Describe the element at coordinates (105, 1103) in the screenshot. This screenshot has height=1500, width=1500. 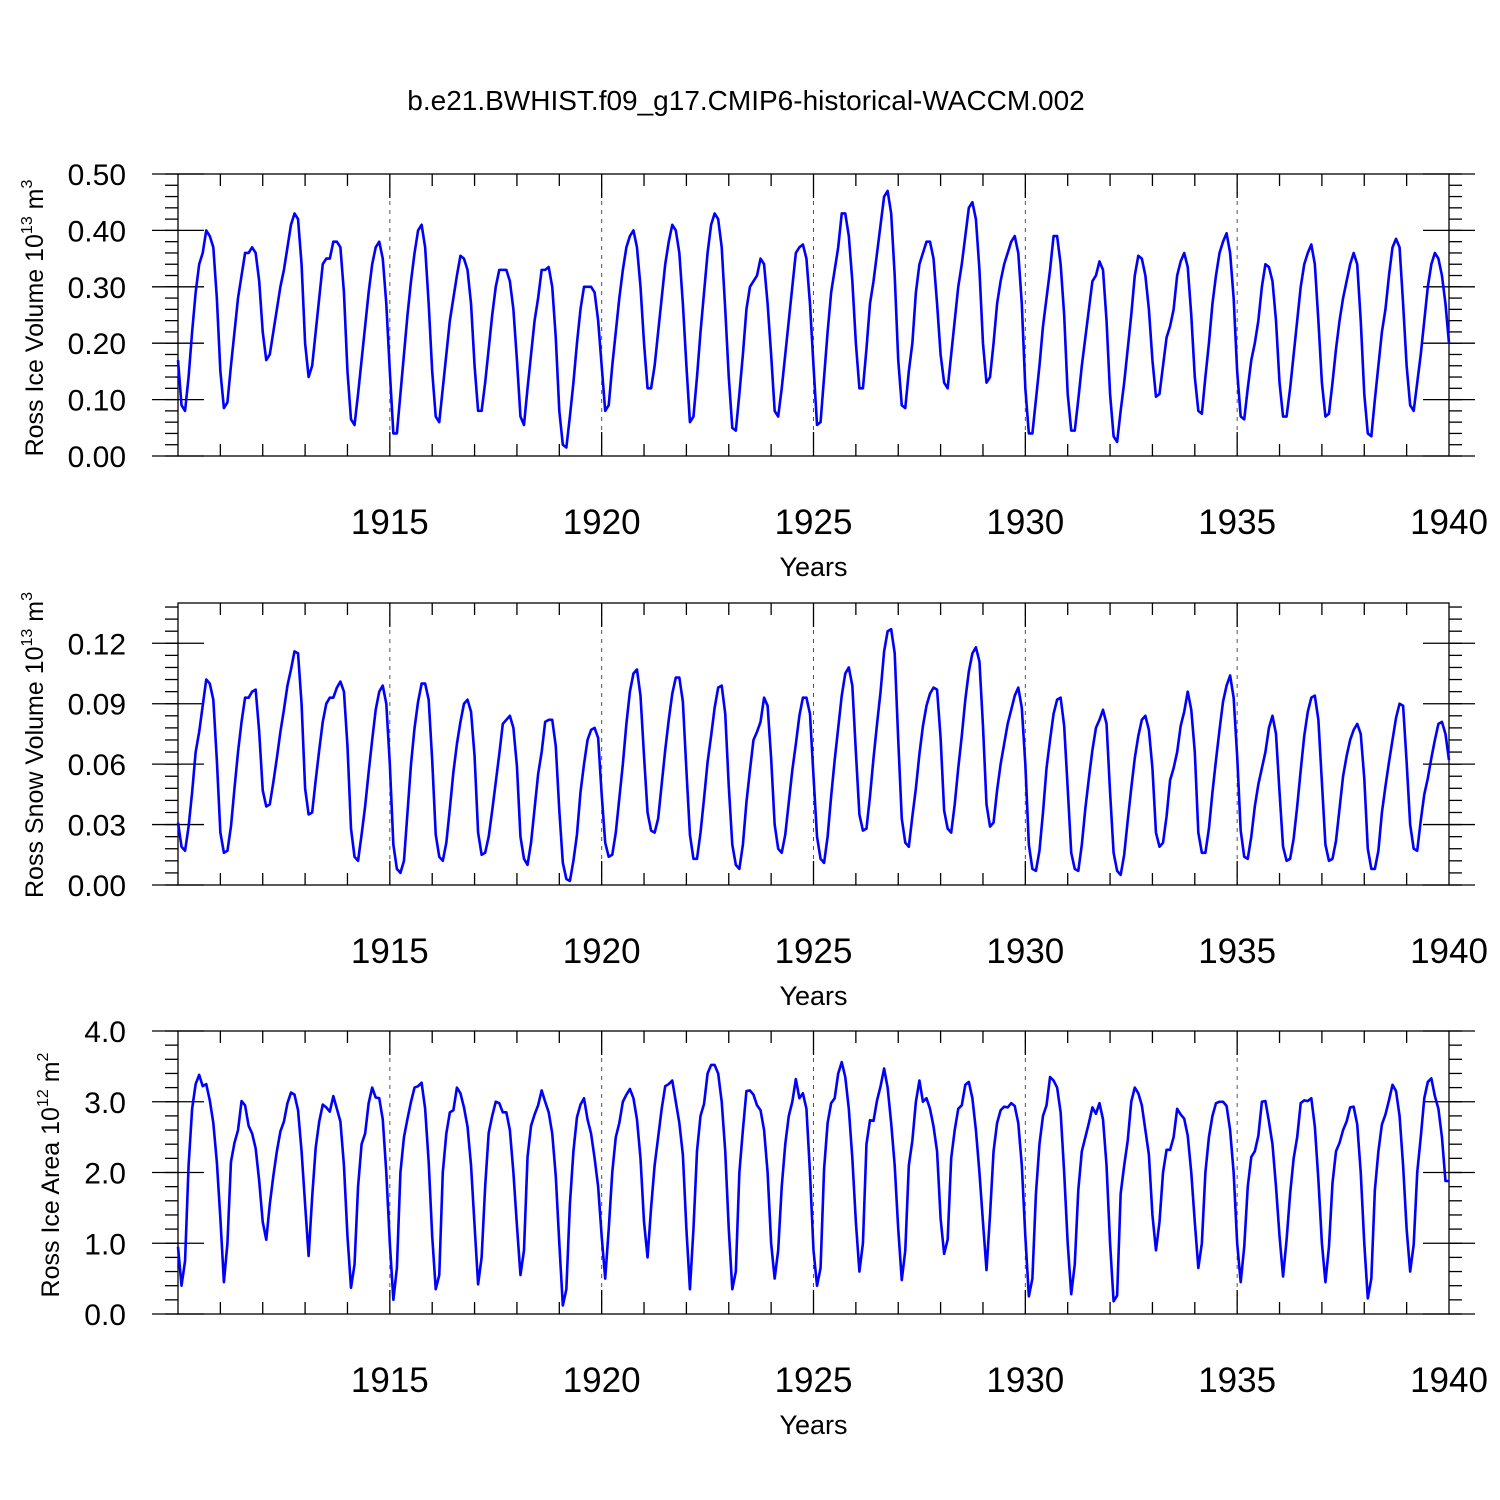
I see `y-tick-label: 3.0` at that location.